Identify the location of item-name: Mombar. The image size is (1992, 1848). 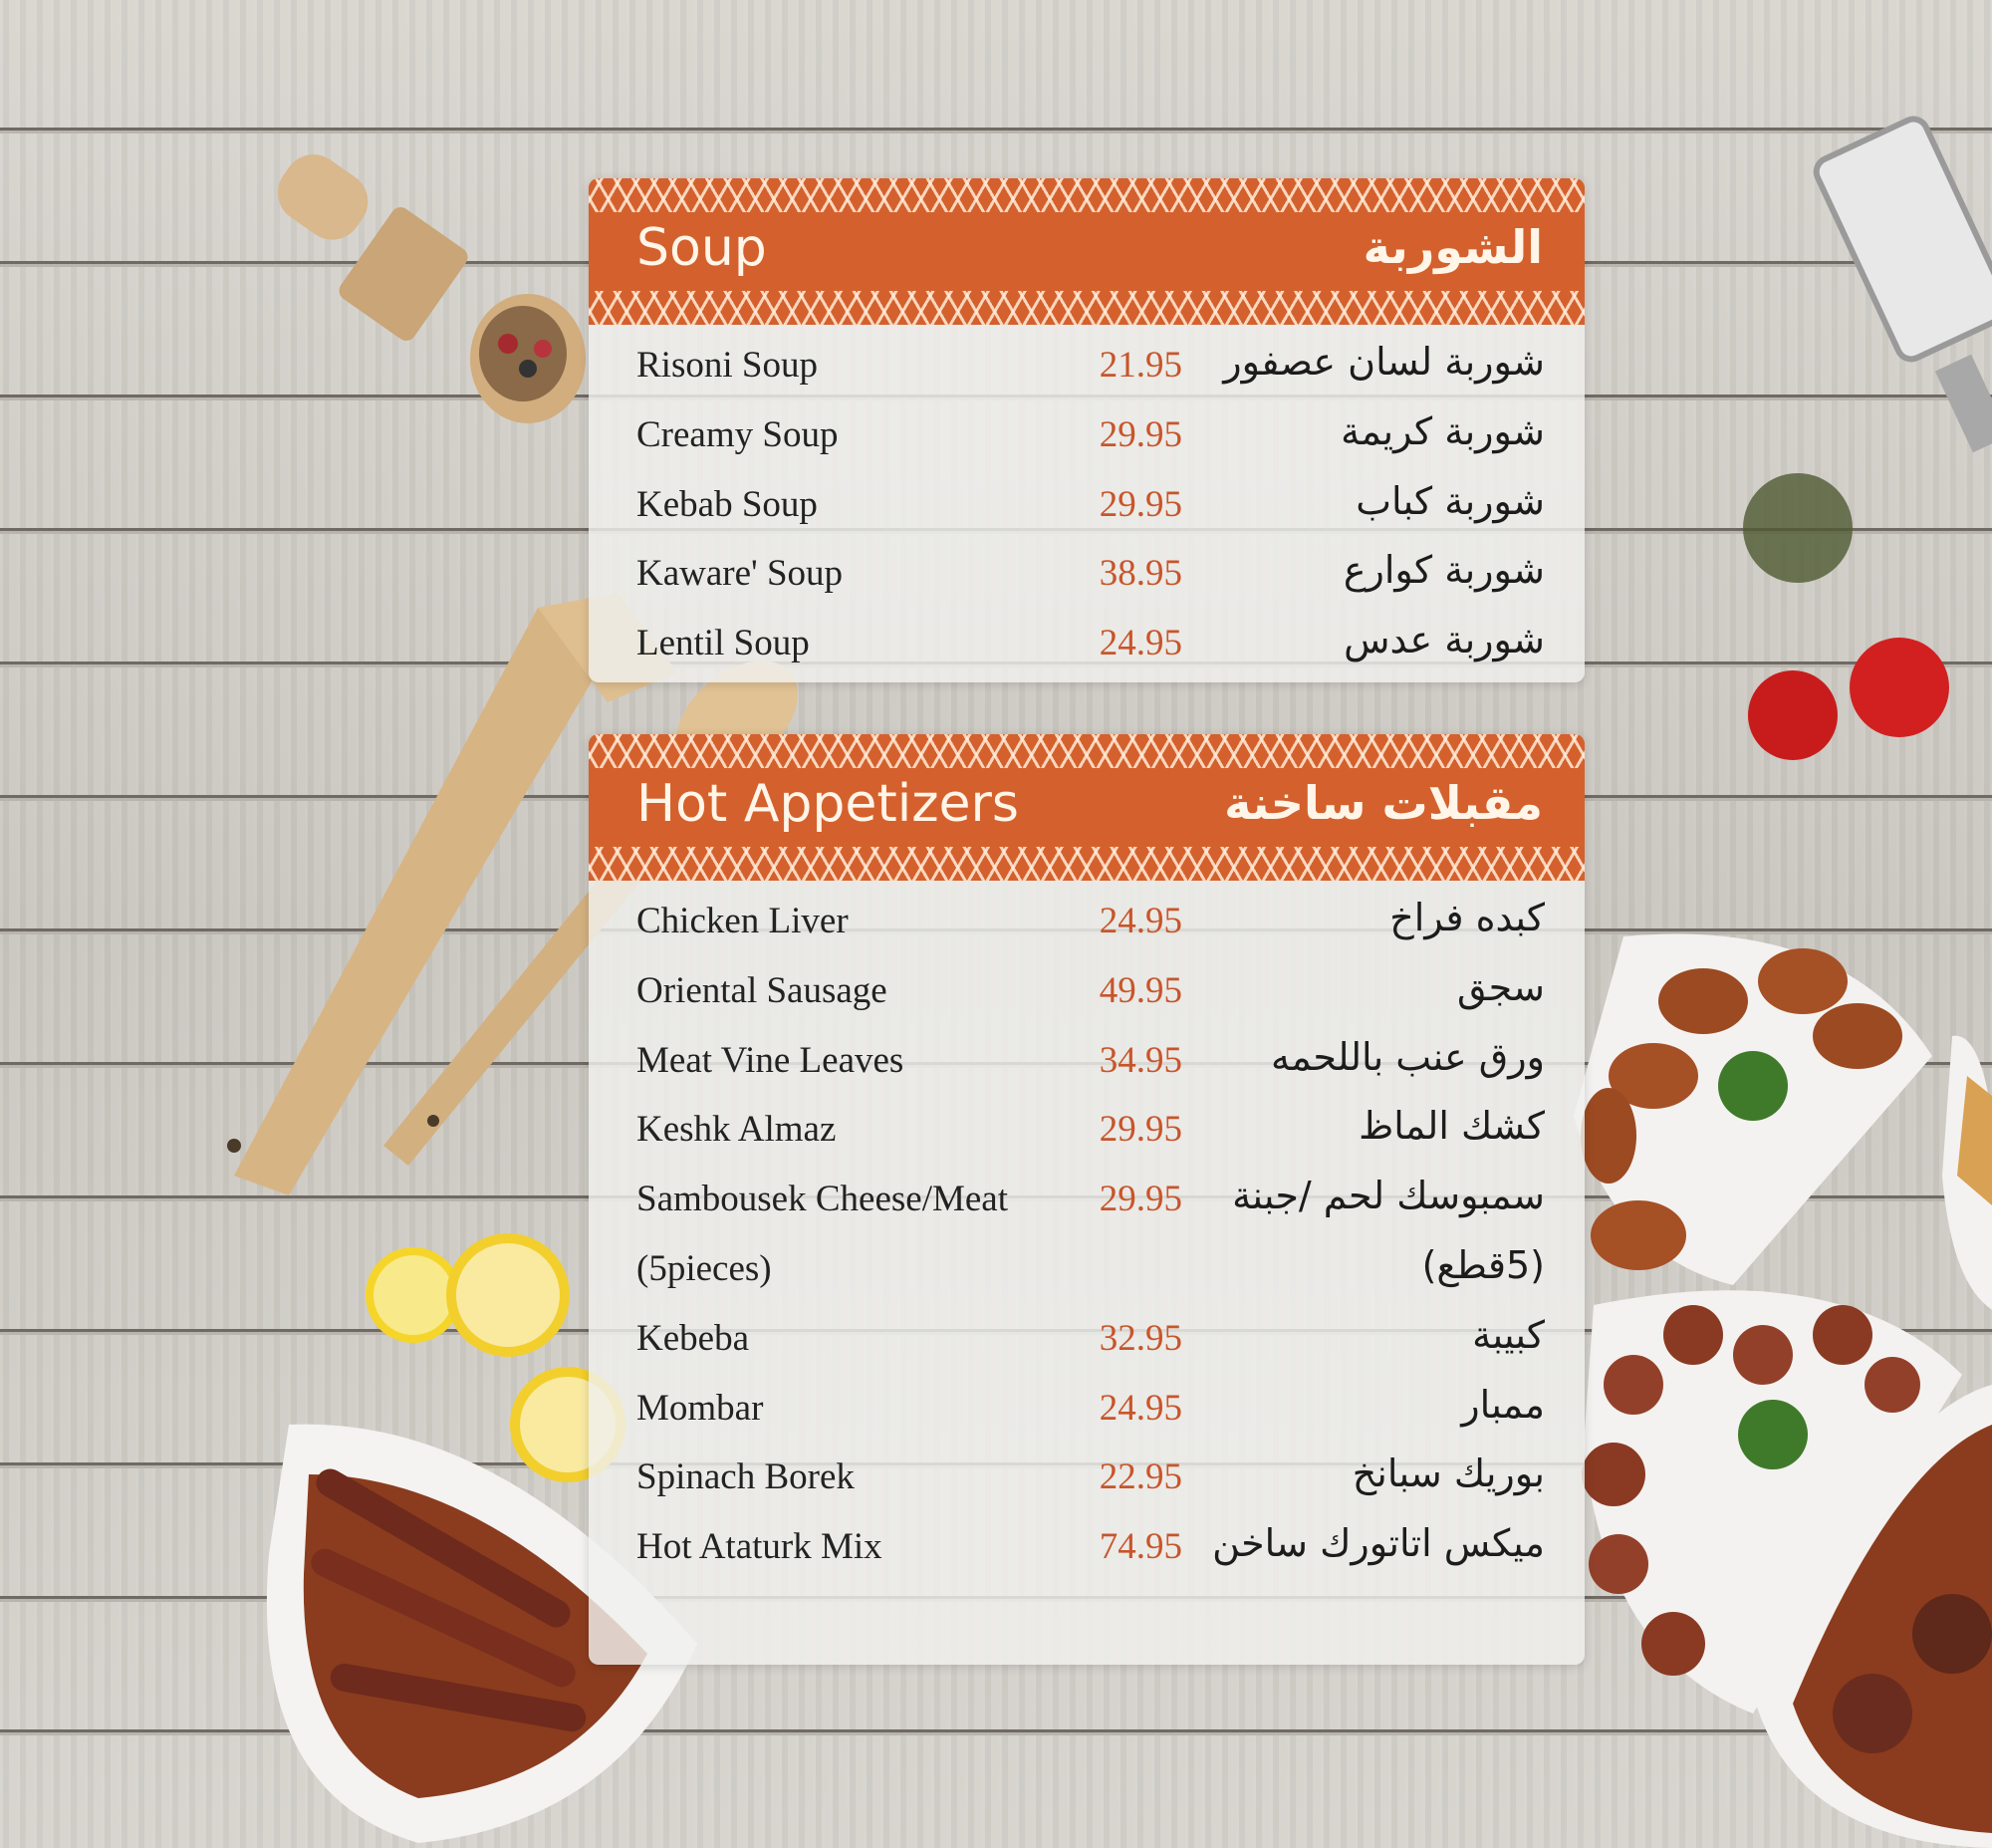
(700, 1408).